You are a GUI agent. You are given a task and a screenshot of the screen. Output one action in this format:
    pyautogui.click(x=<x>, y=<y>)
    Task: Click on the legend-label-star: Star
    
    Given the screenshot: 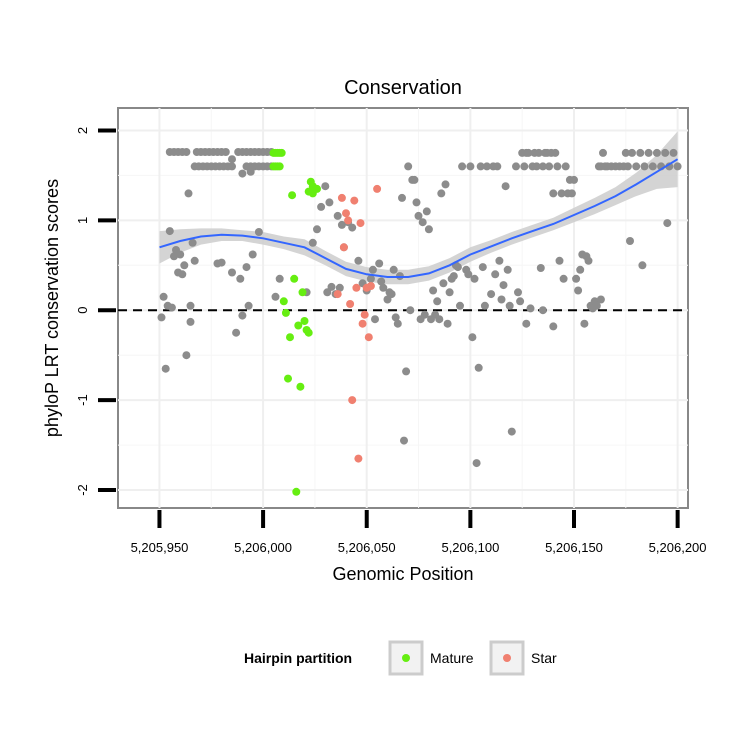 What is the action you would take?
    pyautogui.click(x=544, y=658)
    